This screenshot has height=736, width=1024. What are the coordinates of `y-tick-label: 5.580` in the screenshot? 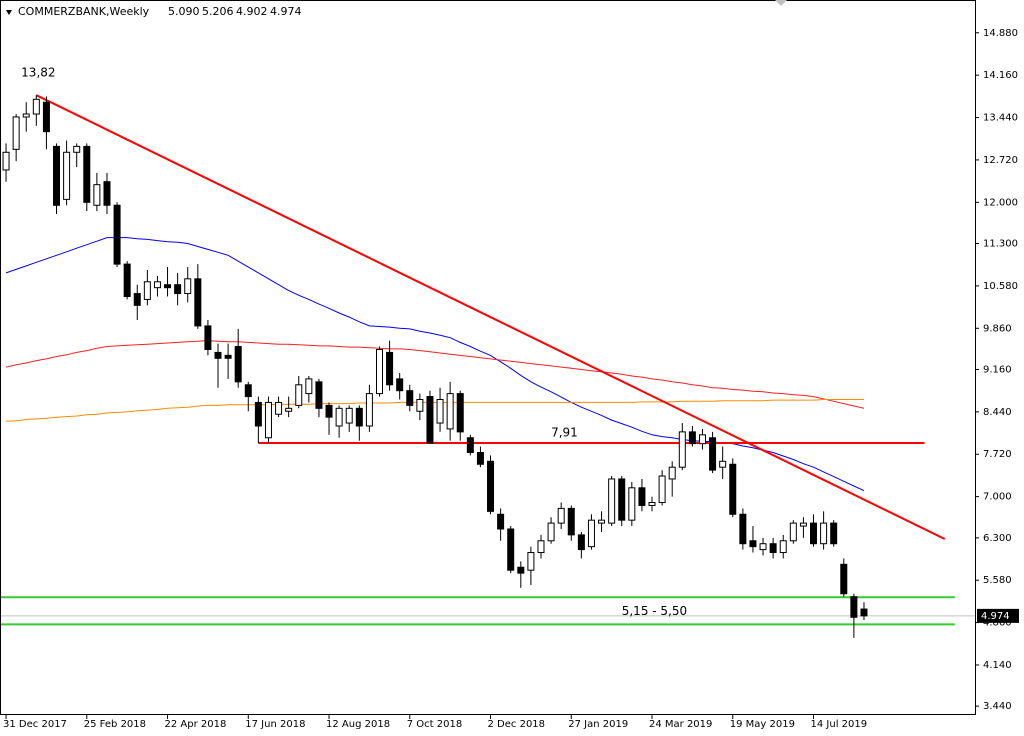 It's located at (997, 580).